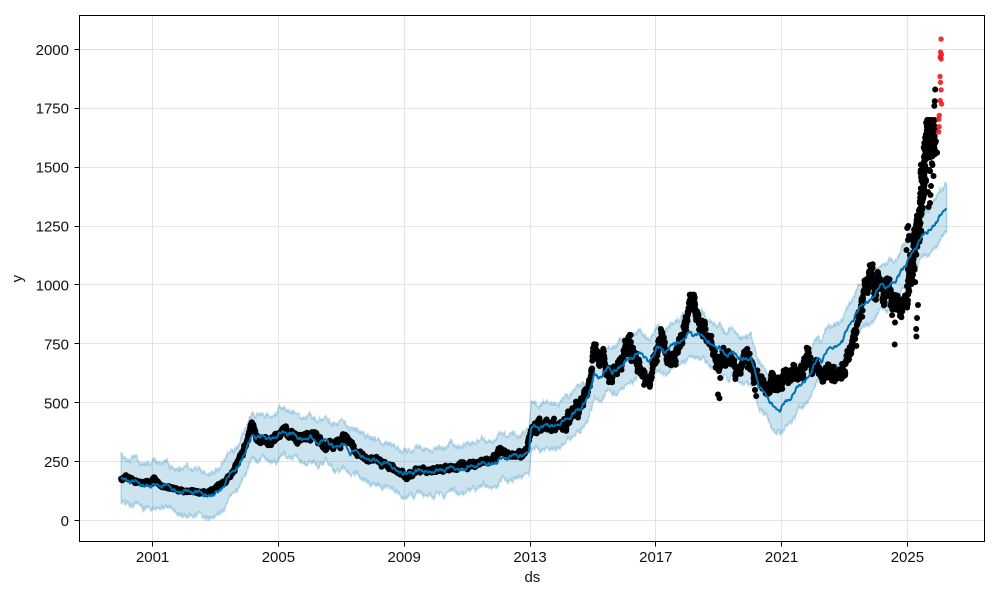 This screenshot has height=605, width=1000. Describe the element at coordinates (907, 557) in the screenshot. I see `svg-text: 2025` at that location.